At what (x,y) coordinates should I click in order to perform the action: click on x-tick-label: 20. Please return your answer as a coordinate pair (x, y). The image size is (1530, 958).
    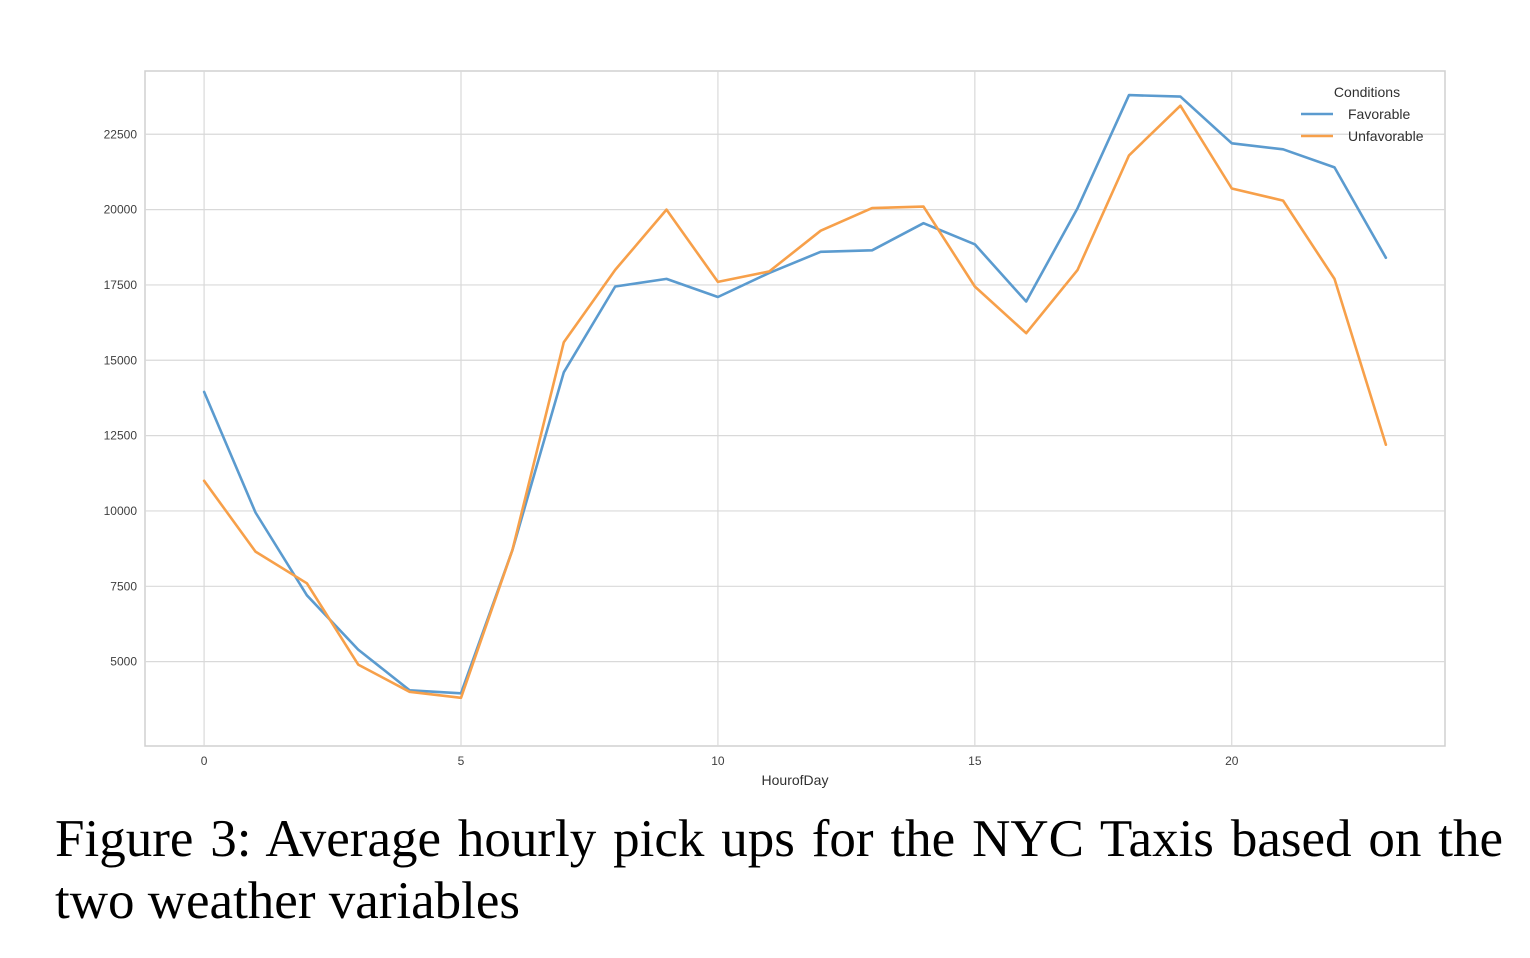
    Looking at the image, I should click on (1232, 761).